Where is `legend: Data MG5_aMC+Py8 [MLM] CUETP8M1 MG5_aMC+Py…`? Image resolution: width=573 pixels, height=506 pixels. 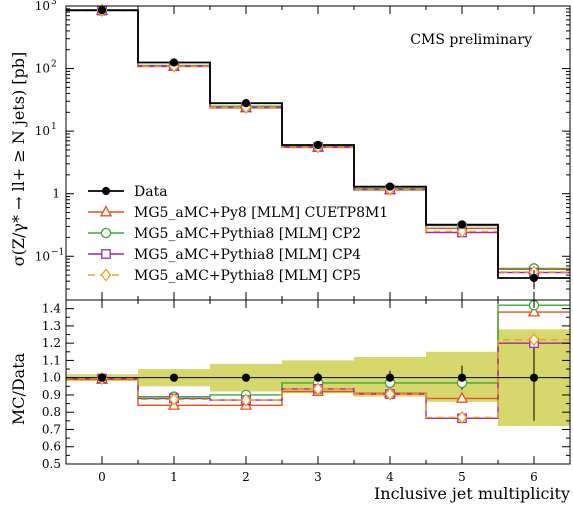
legend: Data MG5_aMC+Py8 [MLM] CUETP8M1 MG5_aMC+Py… is located at coordinates (238, 234).